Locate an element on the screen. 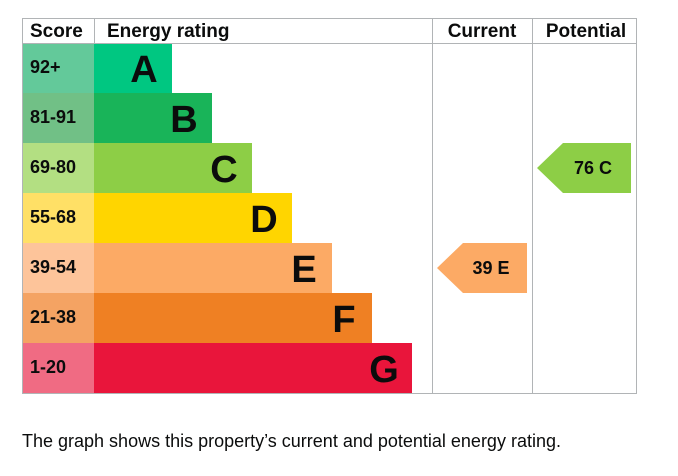  score-label-b: 81-91 is located at coordinates (53, 117).